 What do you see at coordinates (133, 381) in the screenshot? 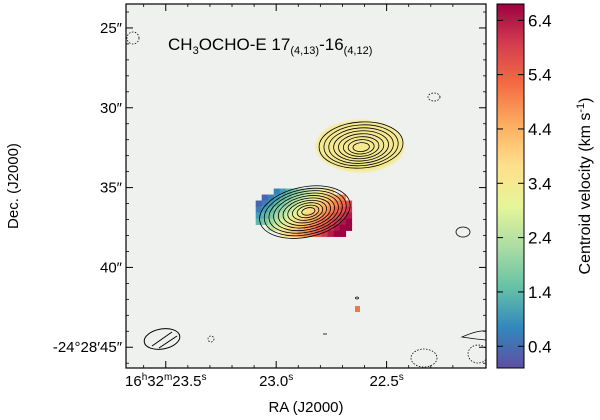
I see `x-tick-hours: 16` at bounding box center [133, 381].